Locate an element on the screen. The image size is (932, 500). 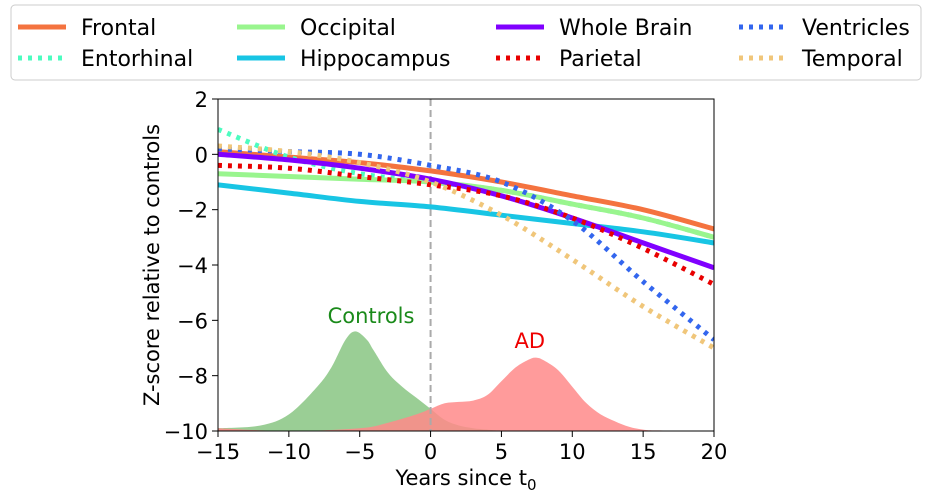
y-axis-label: Z-score relative to controls is located at coordinates (152, 265).